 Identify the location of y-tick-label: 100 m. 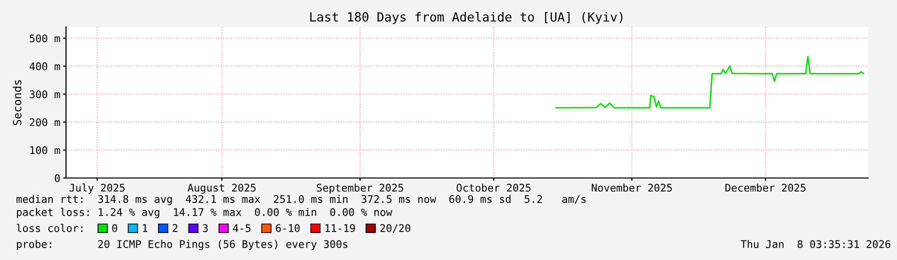
(45, 150).